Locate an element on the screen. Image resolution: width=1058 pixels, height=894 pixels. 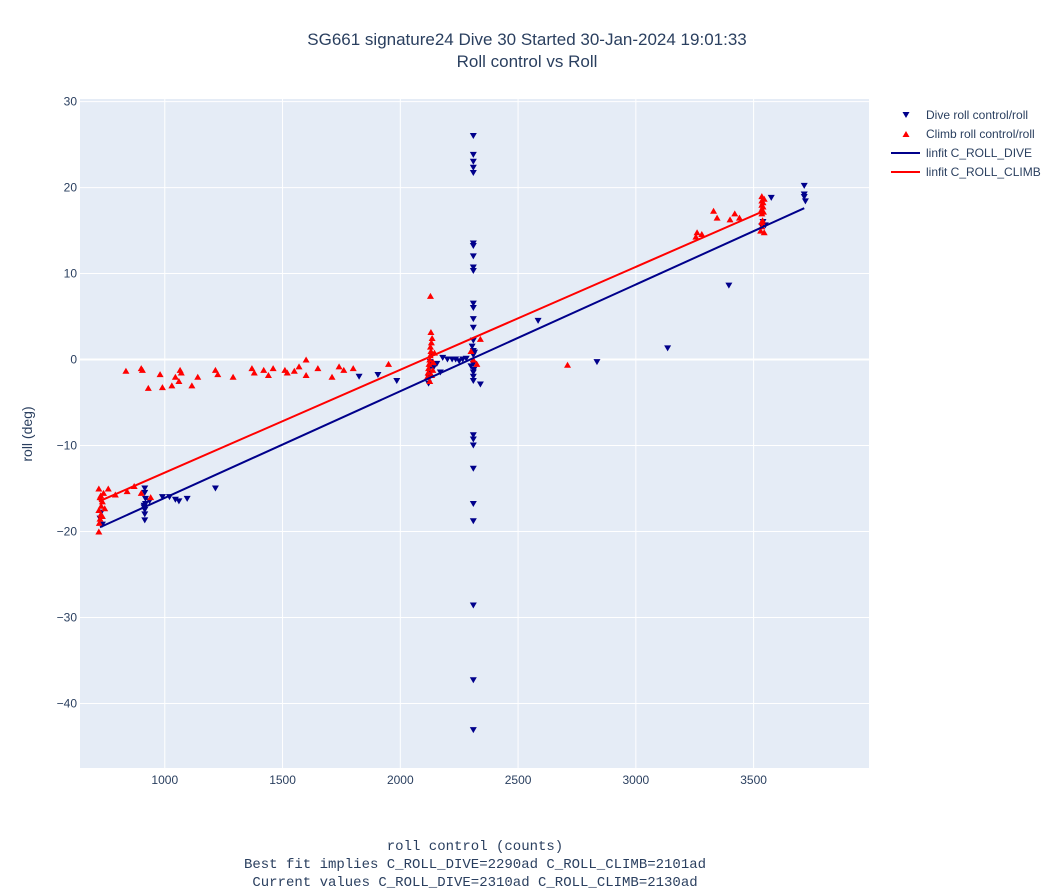
y-tick-label: 30 is located at coordinates (71, 102).